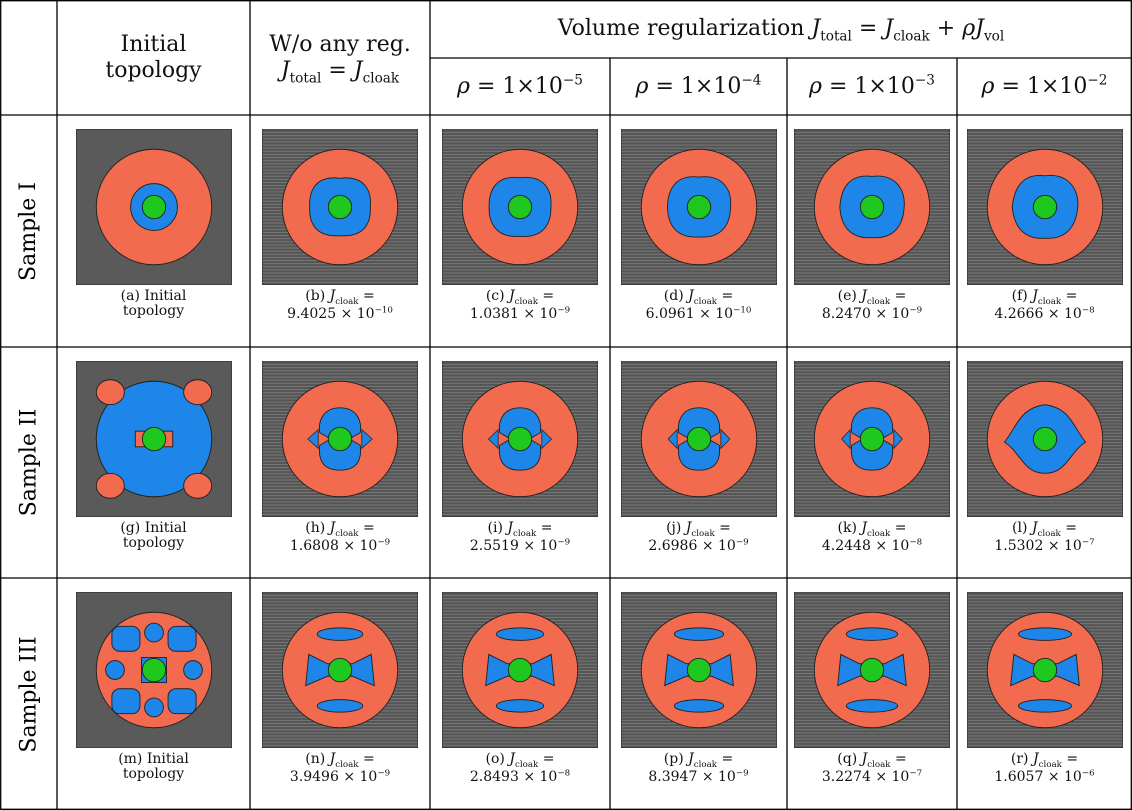 This screenshot has width=1132, height=810. I want to click on figure-cell: (f) Jcloak = 4.2666 × 10−8, so click(1044, 231).